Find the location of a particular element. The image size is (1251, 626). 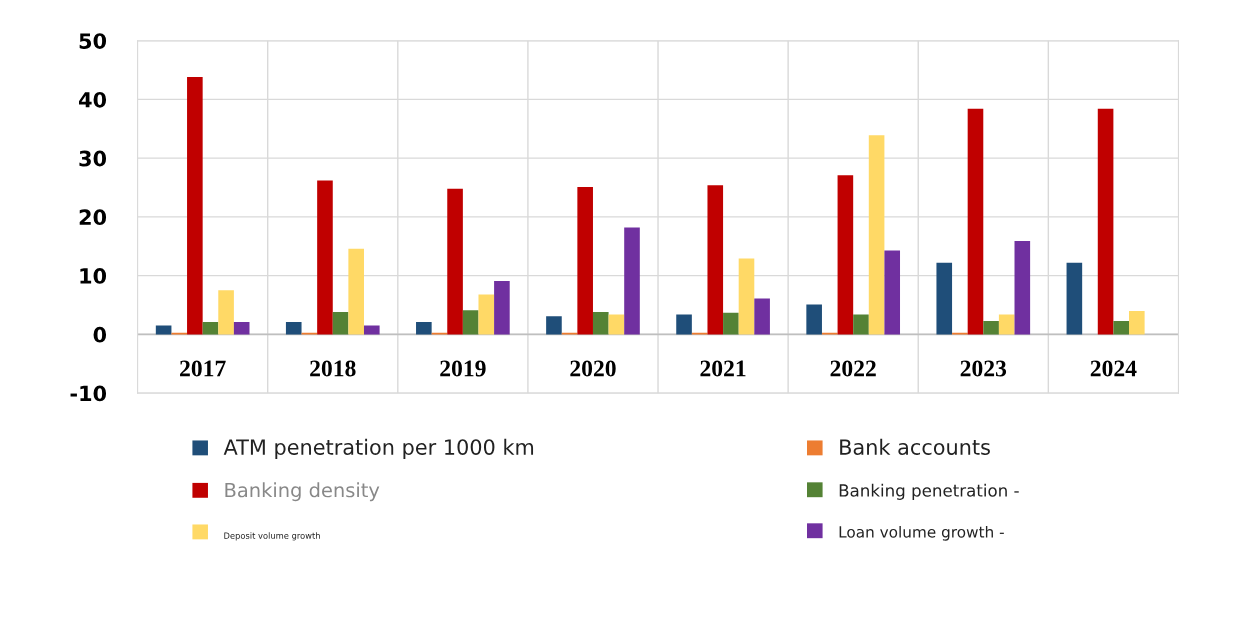

x-tick-label: 2023 is located at coordinates (983, 368).